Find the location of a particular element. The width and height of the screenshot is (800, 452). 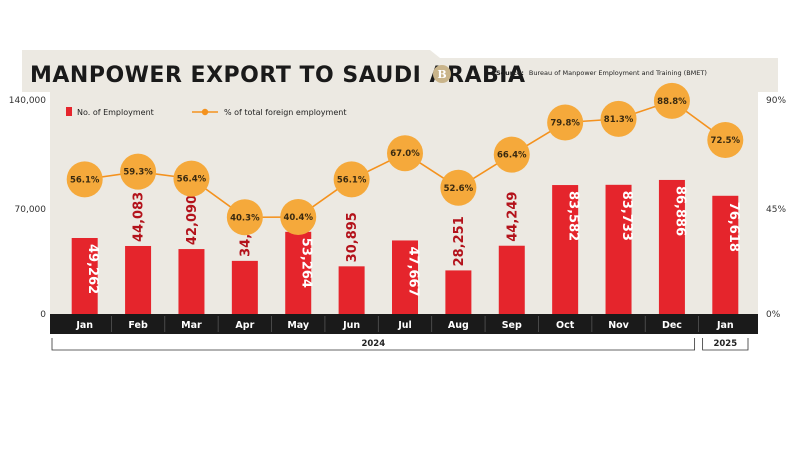

percentage-label: 40.4% is located at coordinates (298, 218).